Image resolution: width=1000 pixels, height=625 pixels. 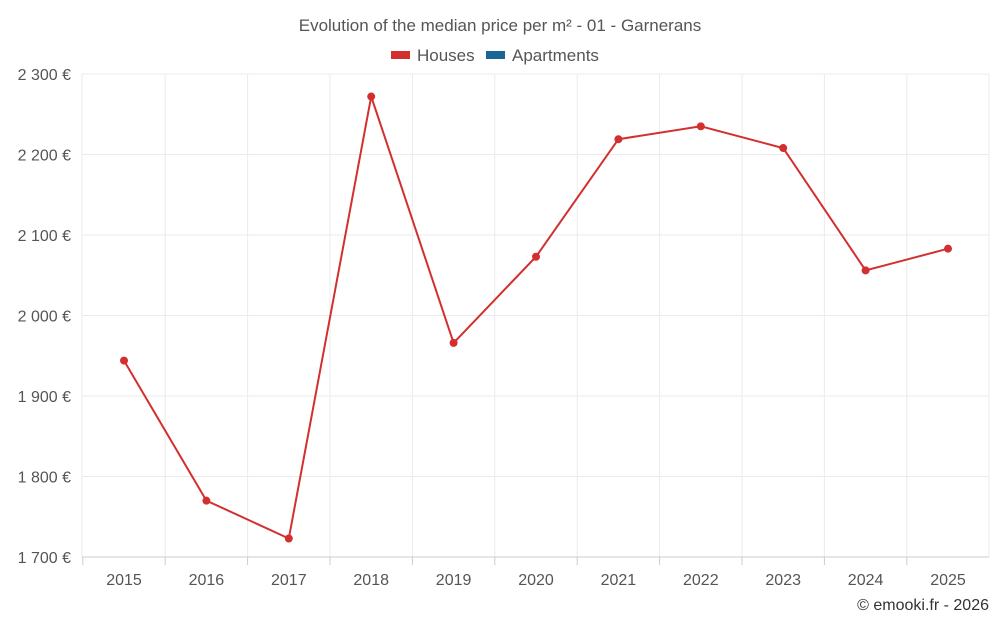 I want to click on x-tick-label: 2020, so click(x=536, y=580).